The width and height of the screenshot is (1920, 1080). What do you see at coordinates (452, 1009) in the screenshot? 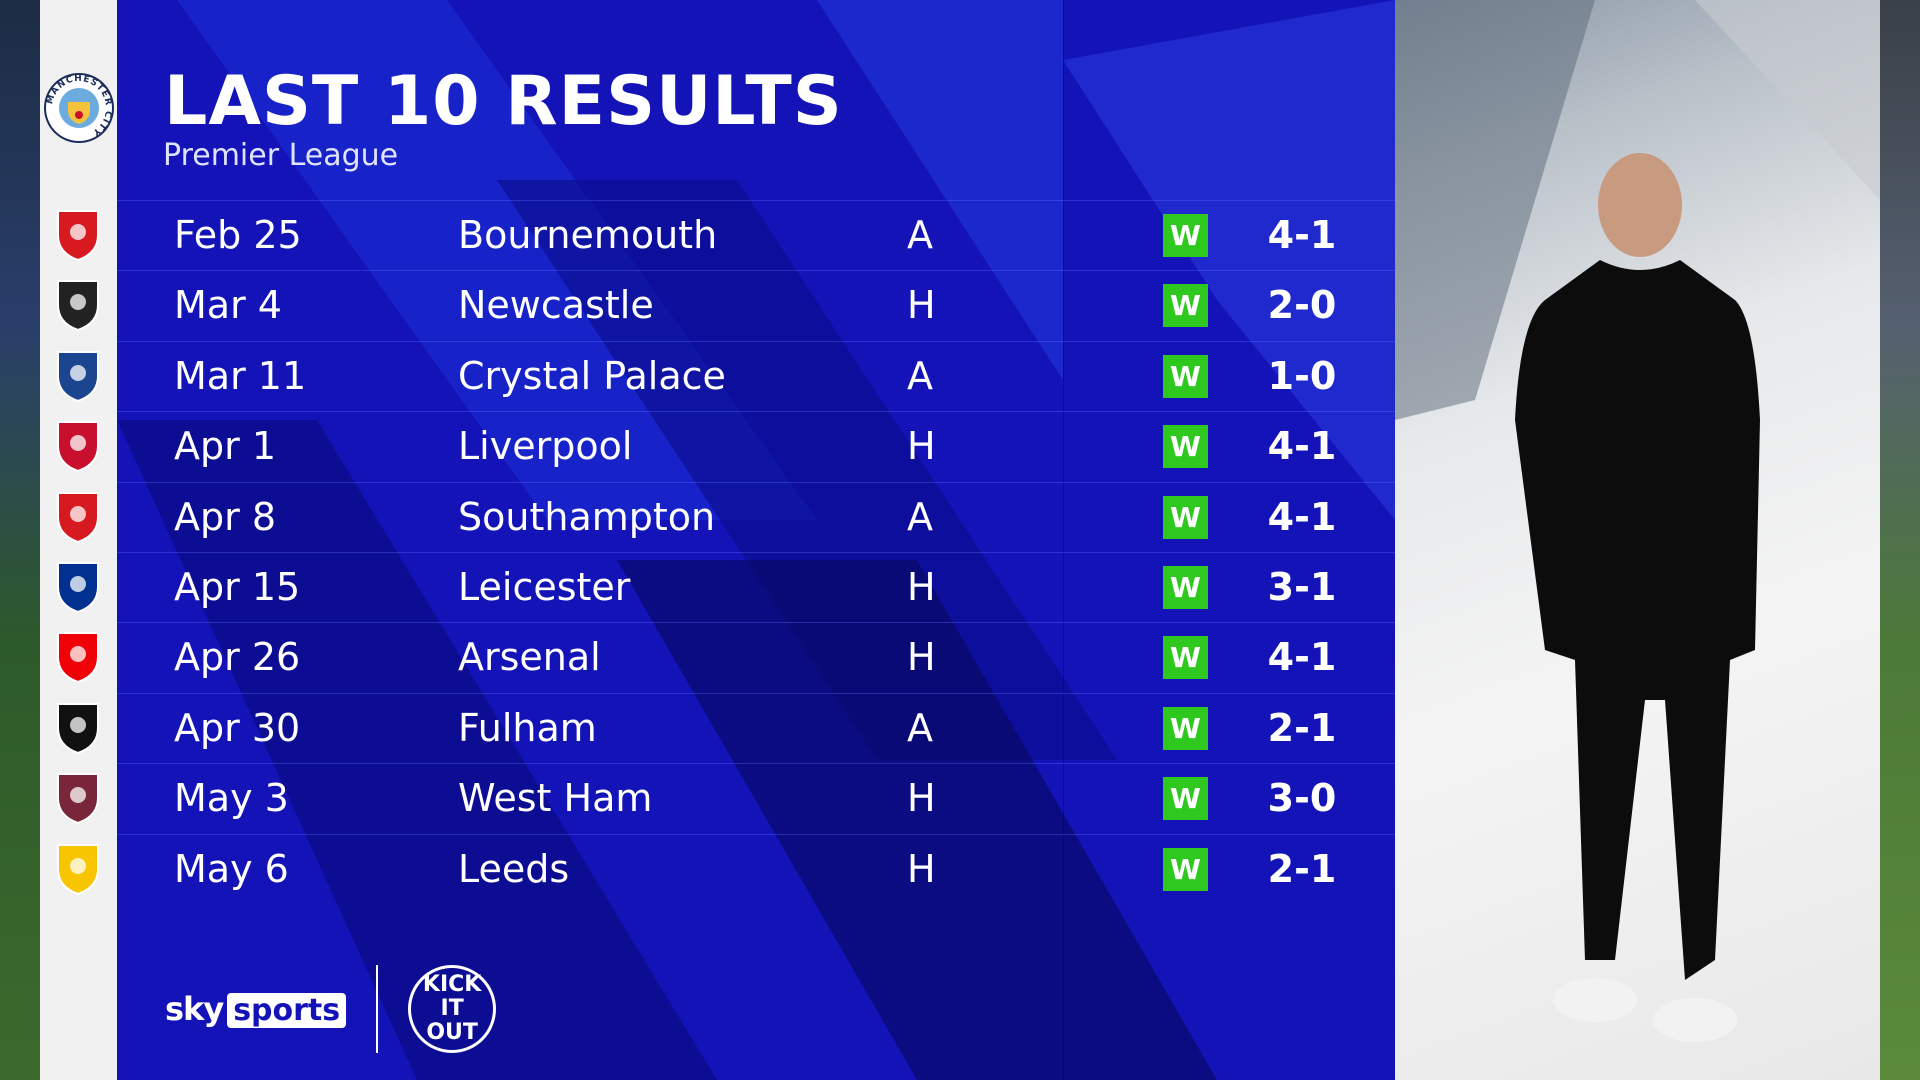
I see `kick-it-out-logo: KICK IT OUT` at bounding box center [452, 1009].